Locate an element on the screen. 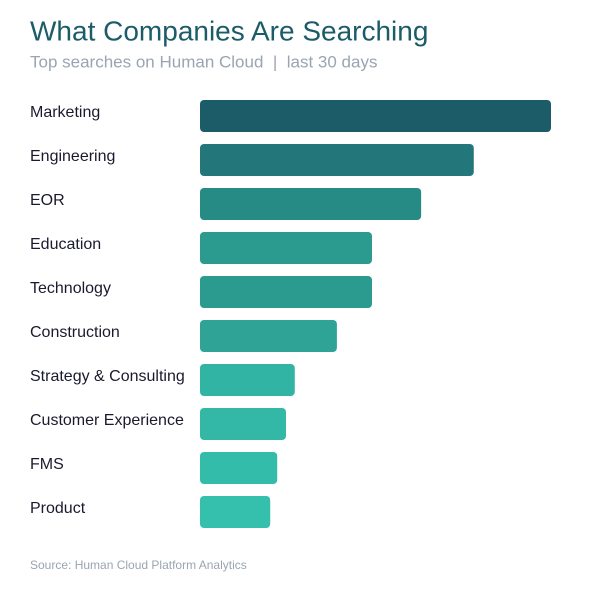 This screenshot has height=590, width=600. category-label: Product is located at coordinates (58, 508).